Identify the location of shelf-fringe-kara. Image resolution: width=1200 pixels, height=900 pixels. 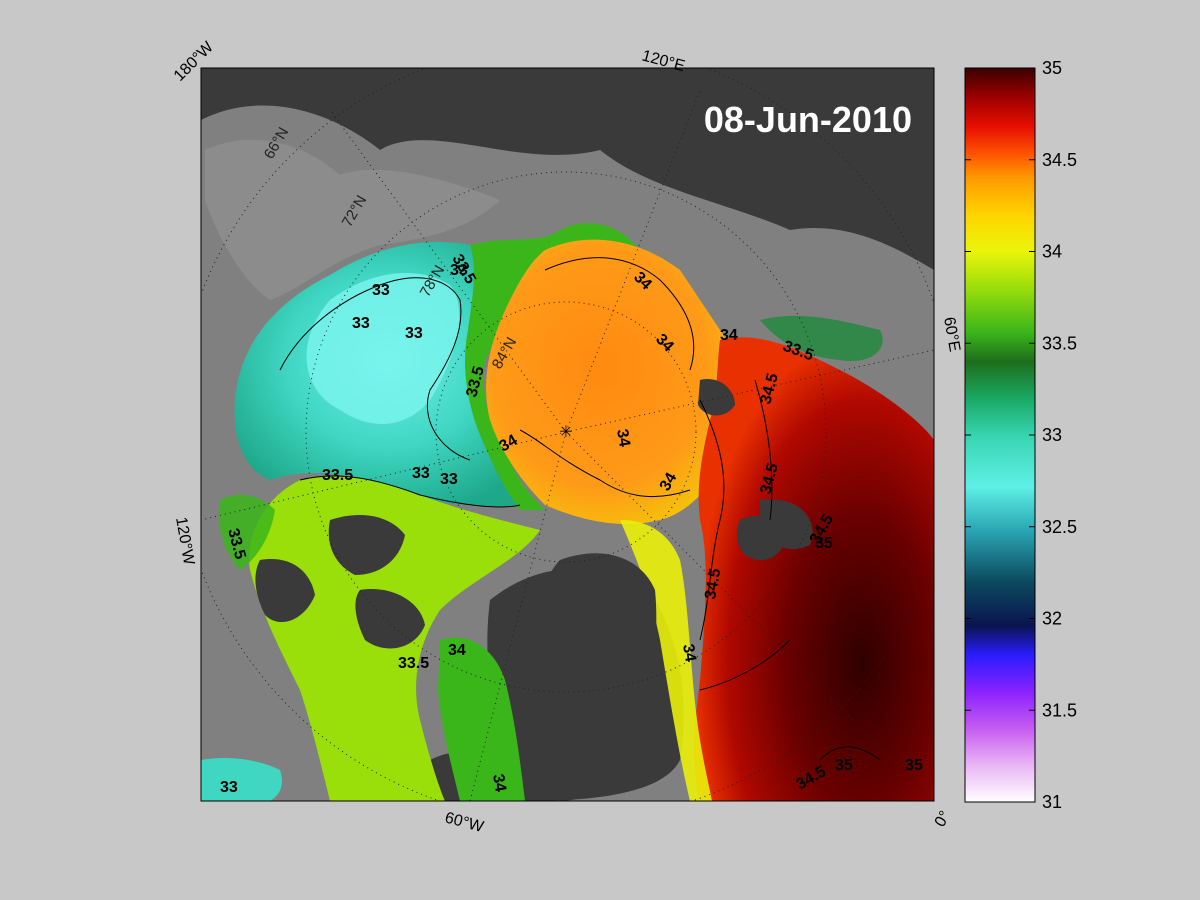
(821, 338).